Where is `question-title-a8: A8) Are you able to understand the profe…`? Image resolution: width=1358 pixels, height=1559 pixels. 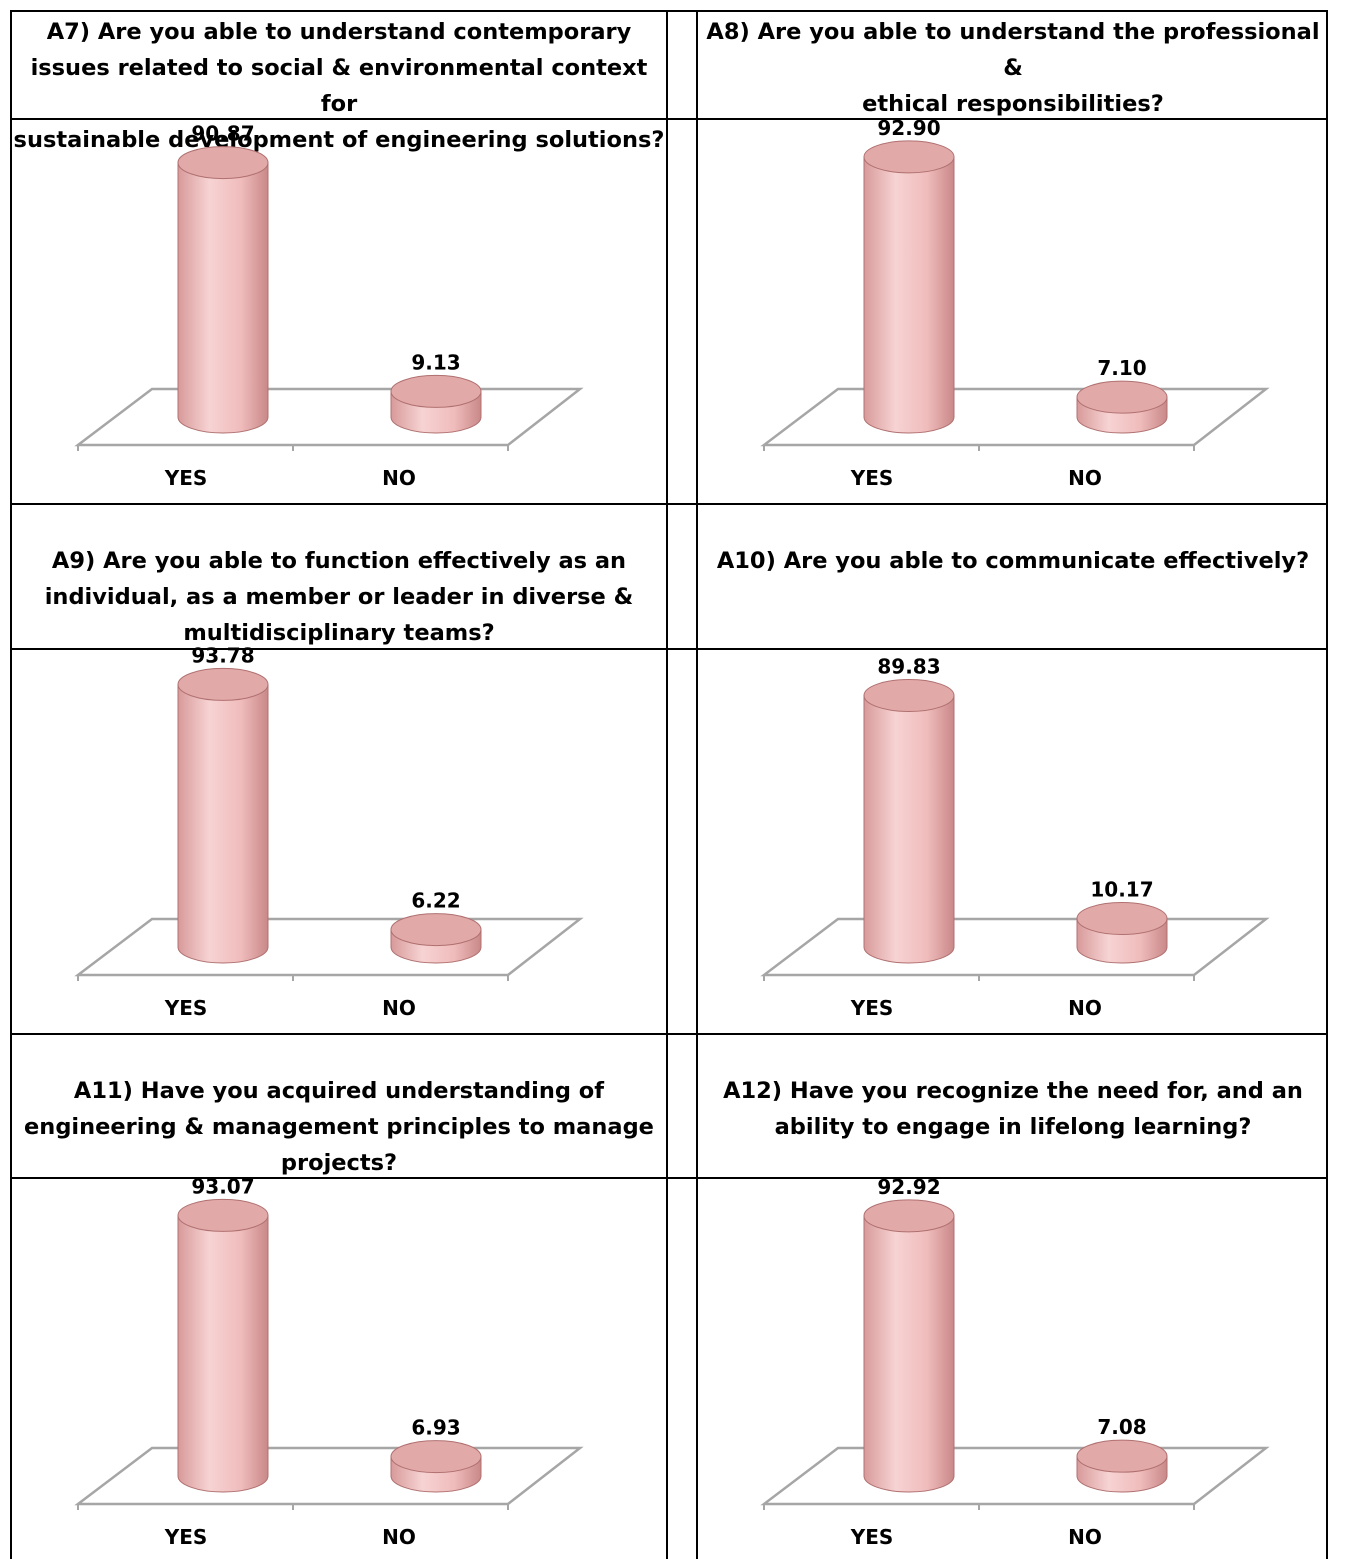 question-title-a8: A8) Are you able to understand the profe… is located at coordinates (1013, 68).